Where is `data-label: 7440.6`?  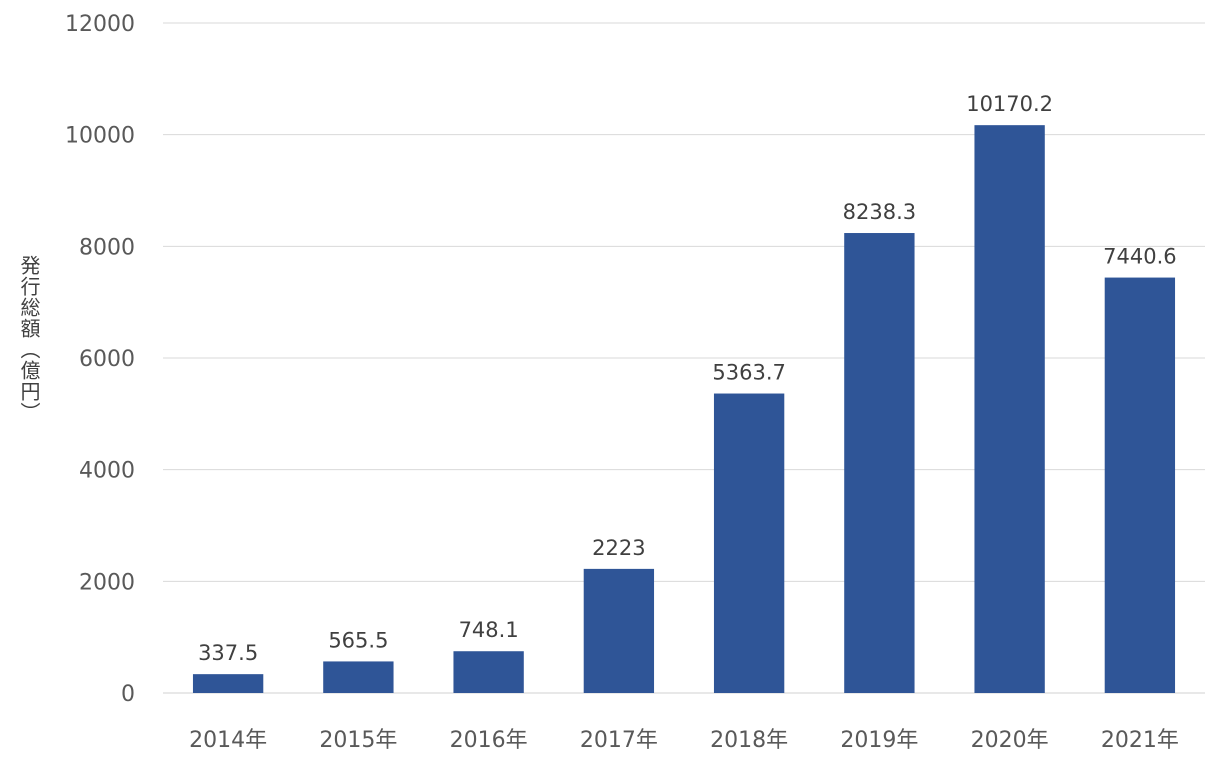 data-label: 7440.6 is located at coordinates (1139, 257).